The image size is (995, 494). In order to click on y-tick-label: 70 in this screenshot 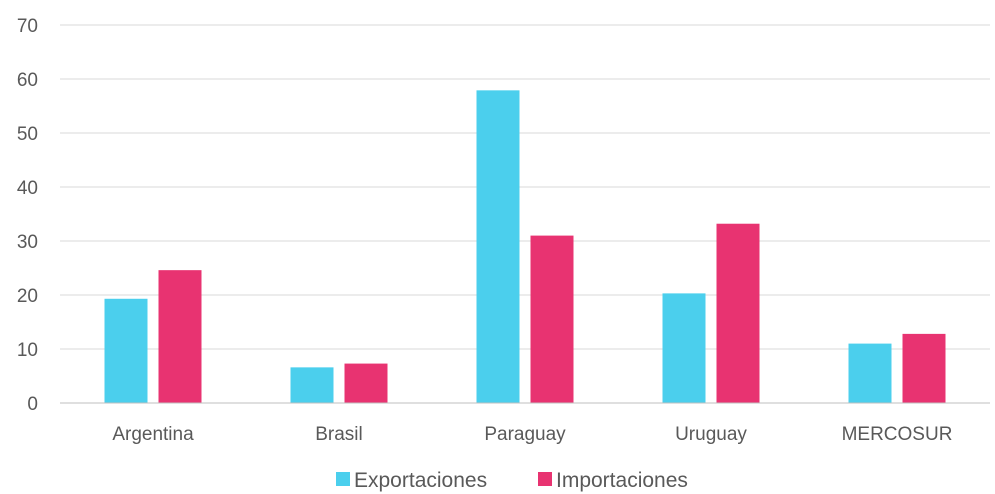, I will do `click(27, 26)`.